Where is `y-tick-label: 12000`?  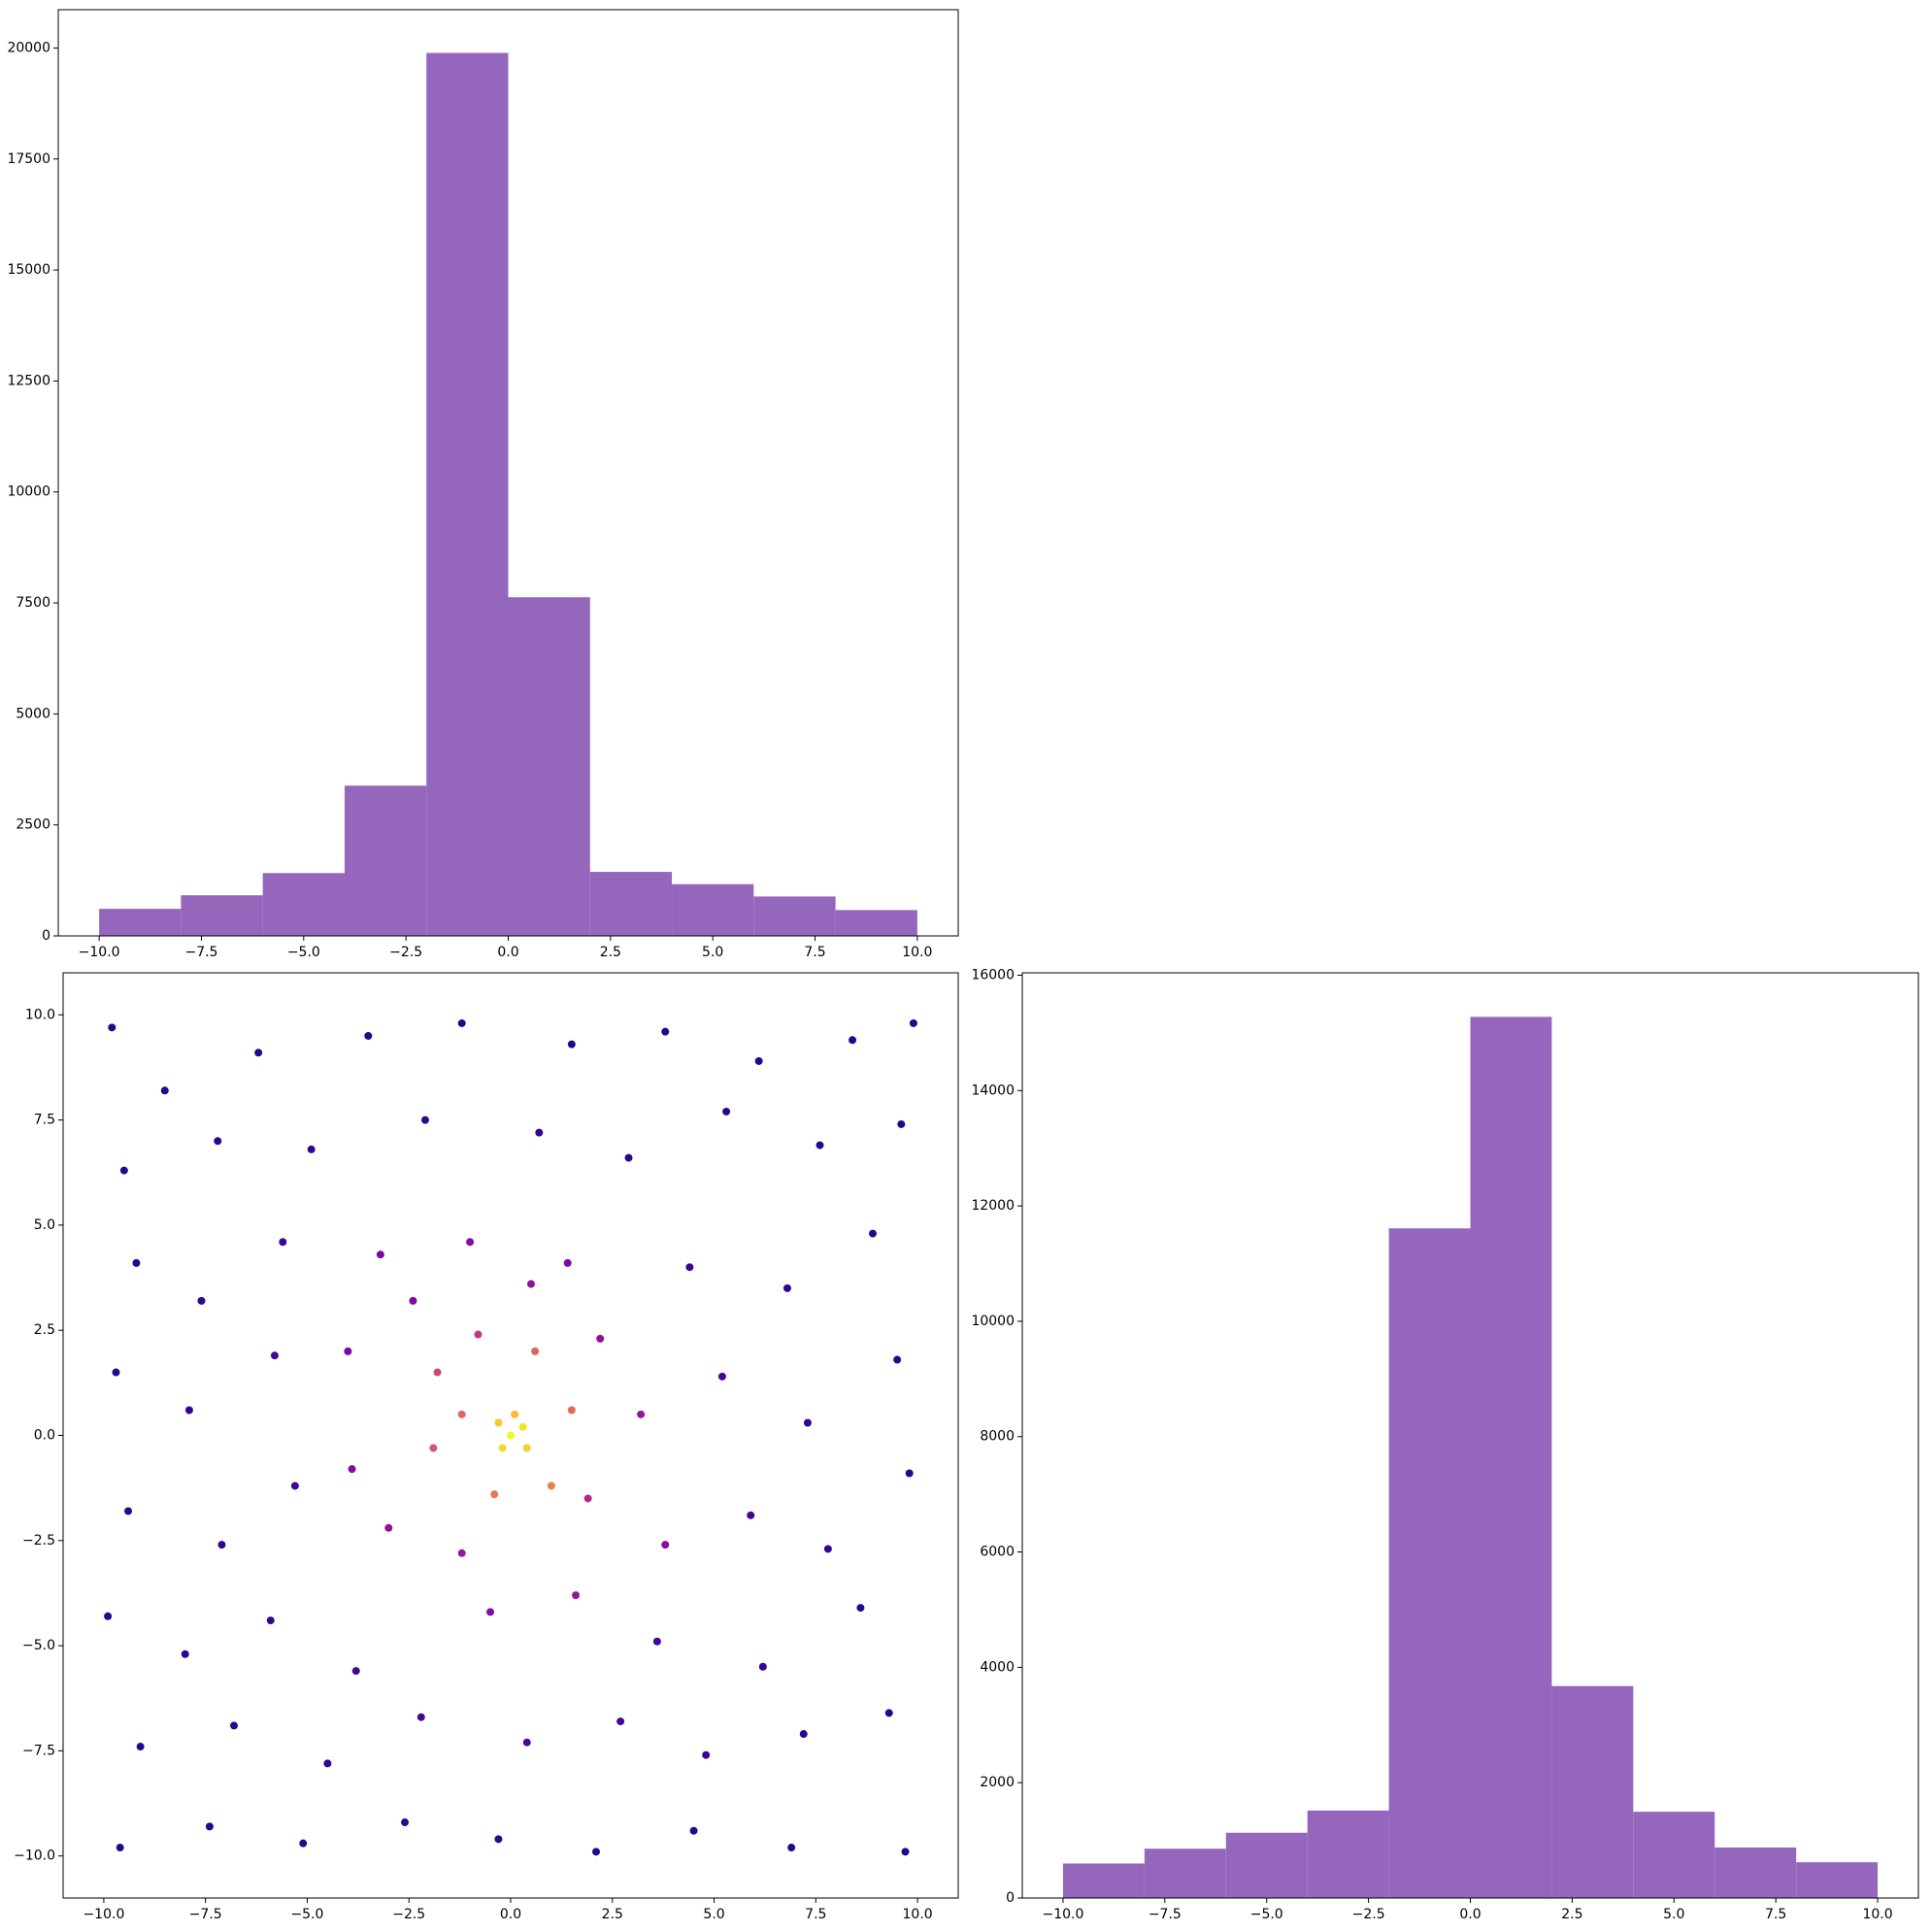 y-tick-label: 12000 is located at coordinates (993, 1206).